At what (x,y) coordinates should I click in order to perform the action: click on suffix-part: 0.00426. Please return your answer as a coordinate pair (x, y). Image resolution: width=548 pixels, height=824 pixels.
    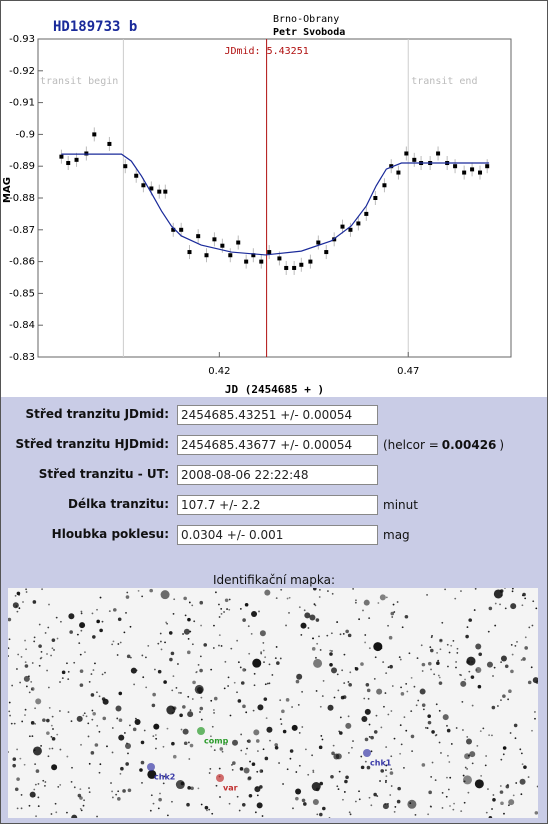
    Looking at the image, I should click on (469, 445).